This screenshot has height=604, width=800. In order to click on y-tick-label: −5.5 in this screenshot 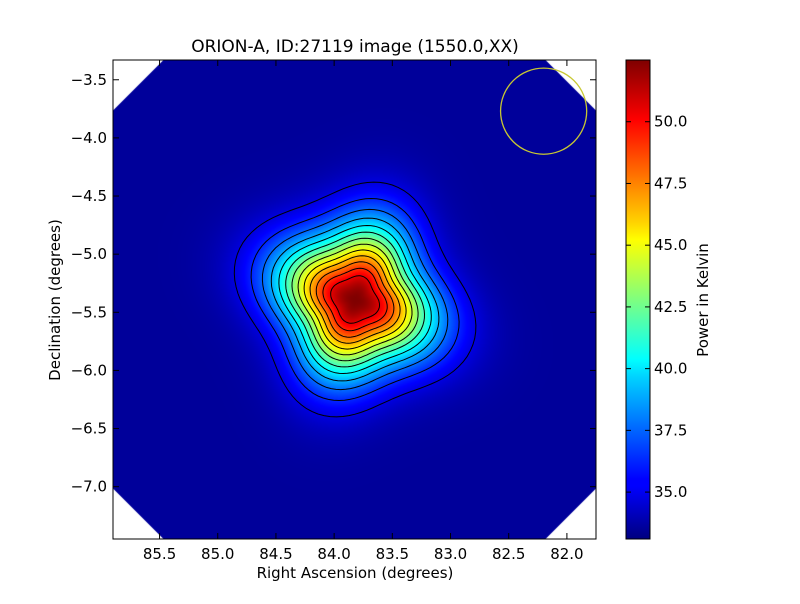, I will do `click(89, 312)`.